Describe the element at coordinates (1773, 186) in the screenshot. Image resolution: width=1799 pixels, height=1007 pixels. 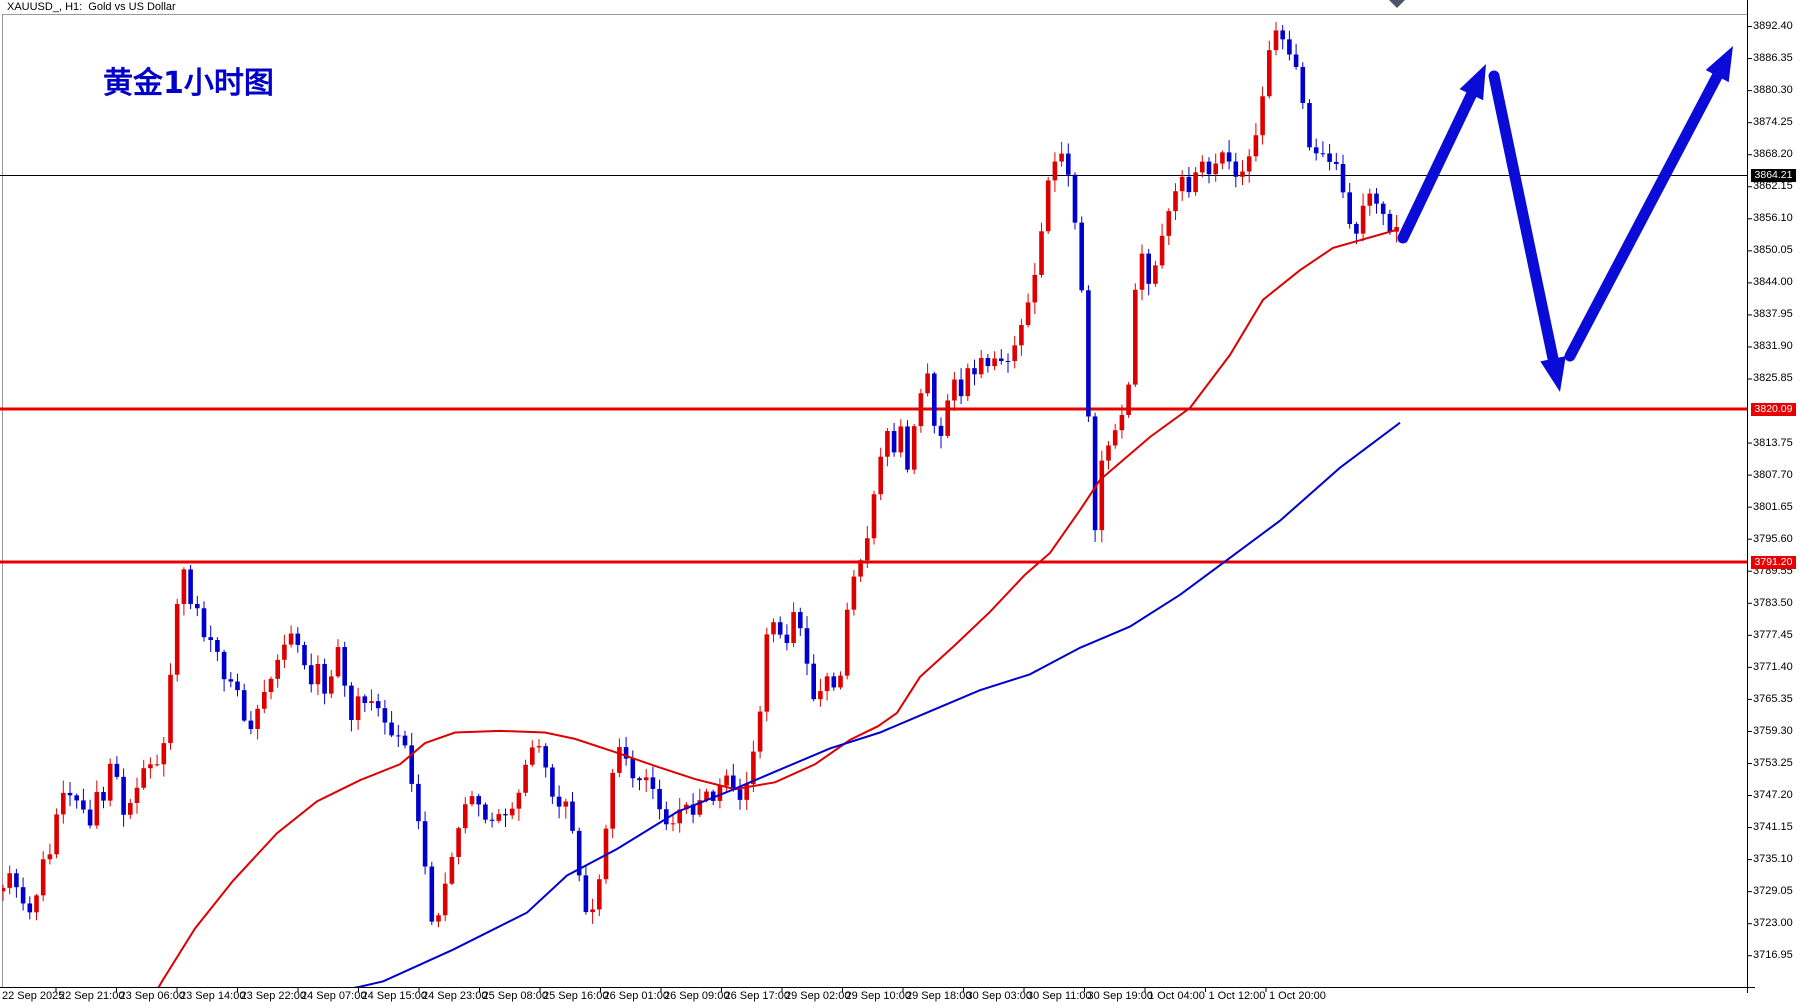
I see `price-axis-label: 3862.15` at that location.